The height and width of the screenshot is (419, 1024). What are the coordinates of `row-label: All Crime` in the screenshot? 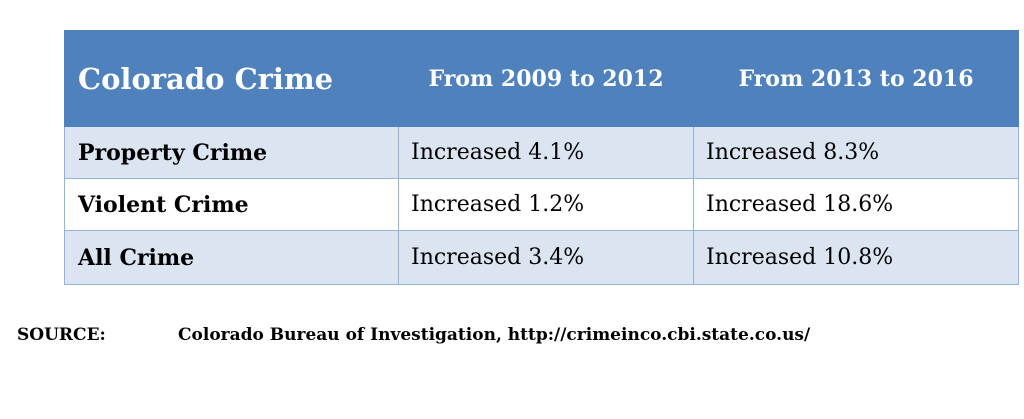 It's located at (231, 257).